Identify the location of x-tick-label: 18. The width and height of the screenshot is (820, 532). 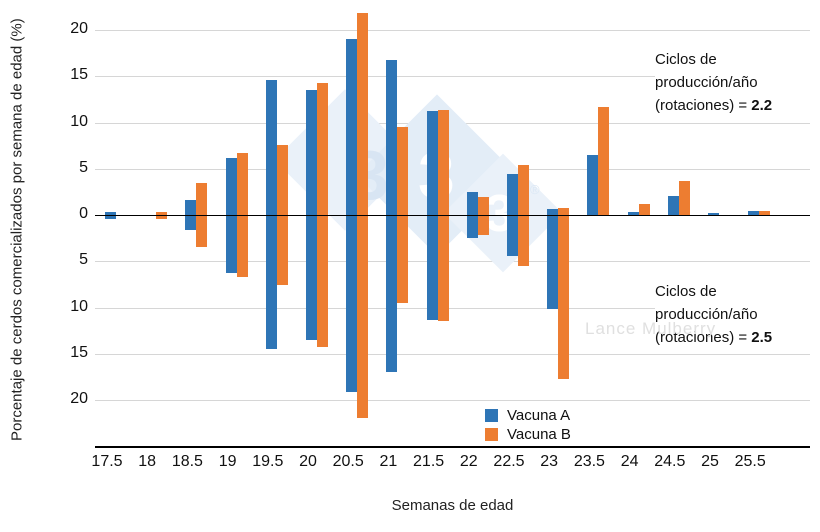
(147, 461).